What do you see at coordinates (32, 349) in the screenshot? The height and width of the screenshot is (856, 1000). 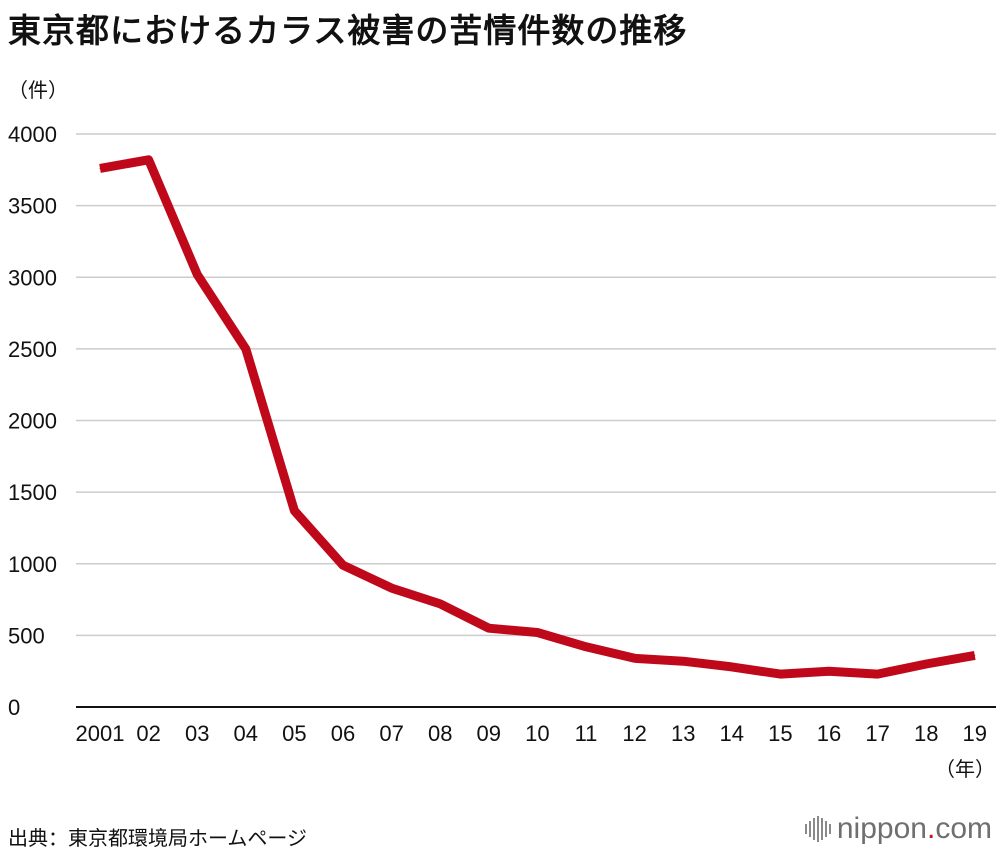 I see `y-tick-label: 2500` at bounding box center [32, 349].